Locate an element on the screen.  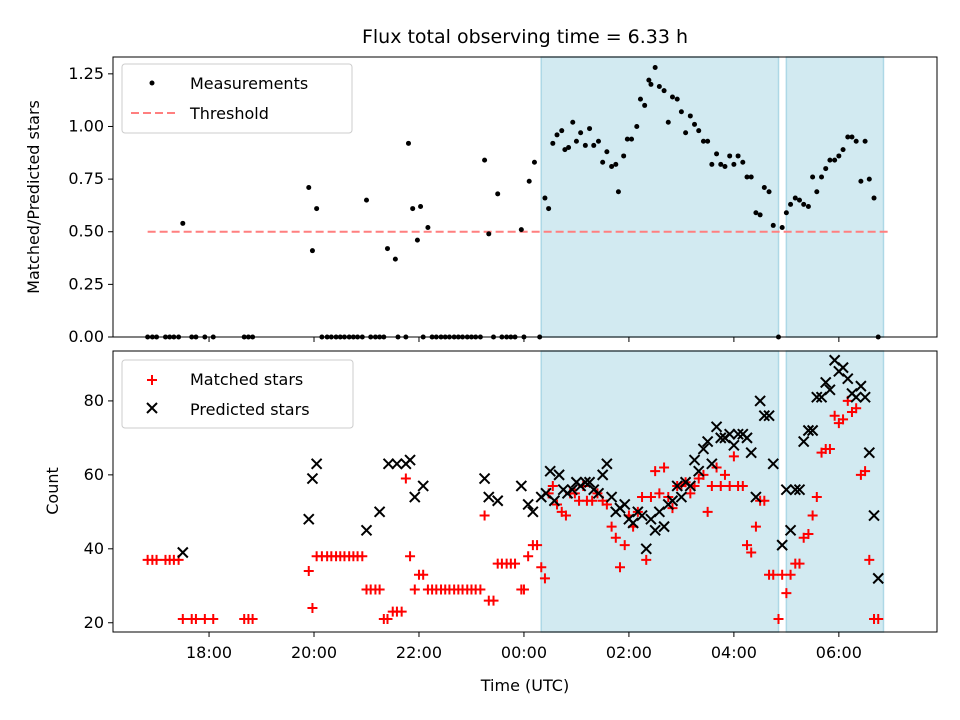
y-tick-label: 1.25 is located at coordinates (86, 73).